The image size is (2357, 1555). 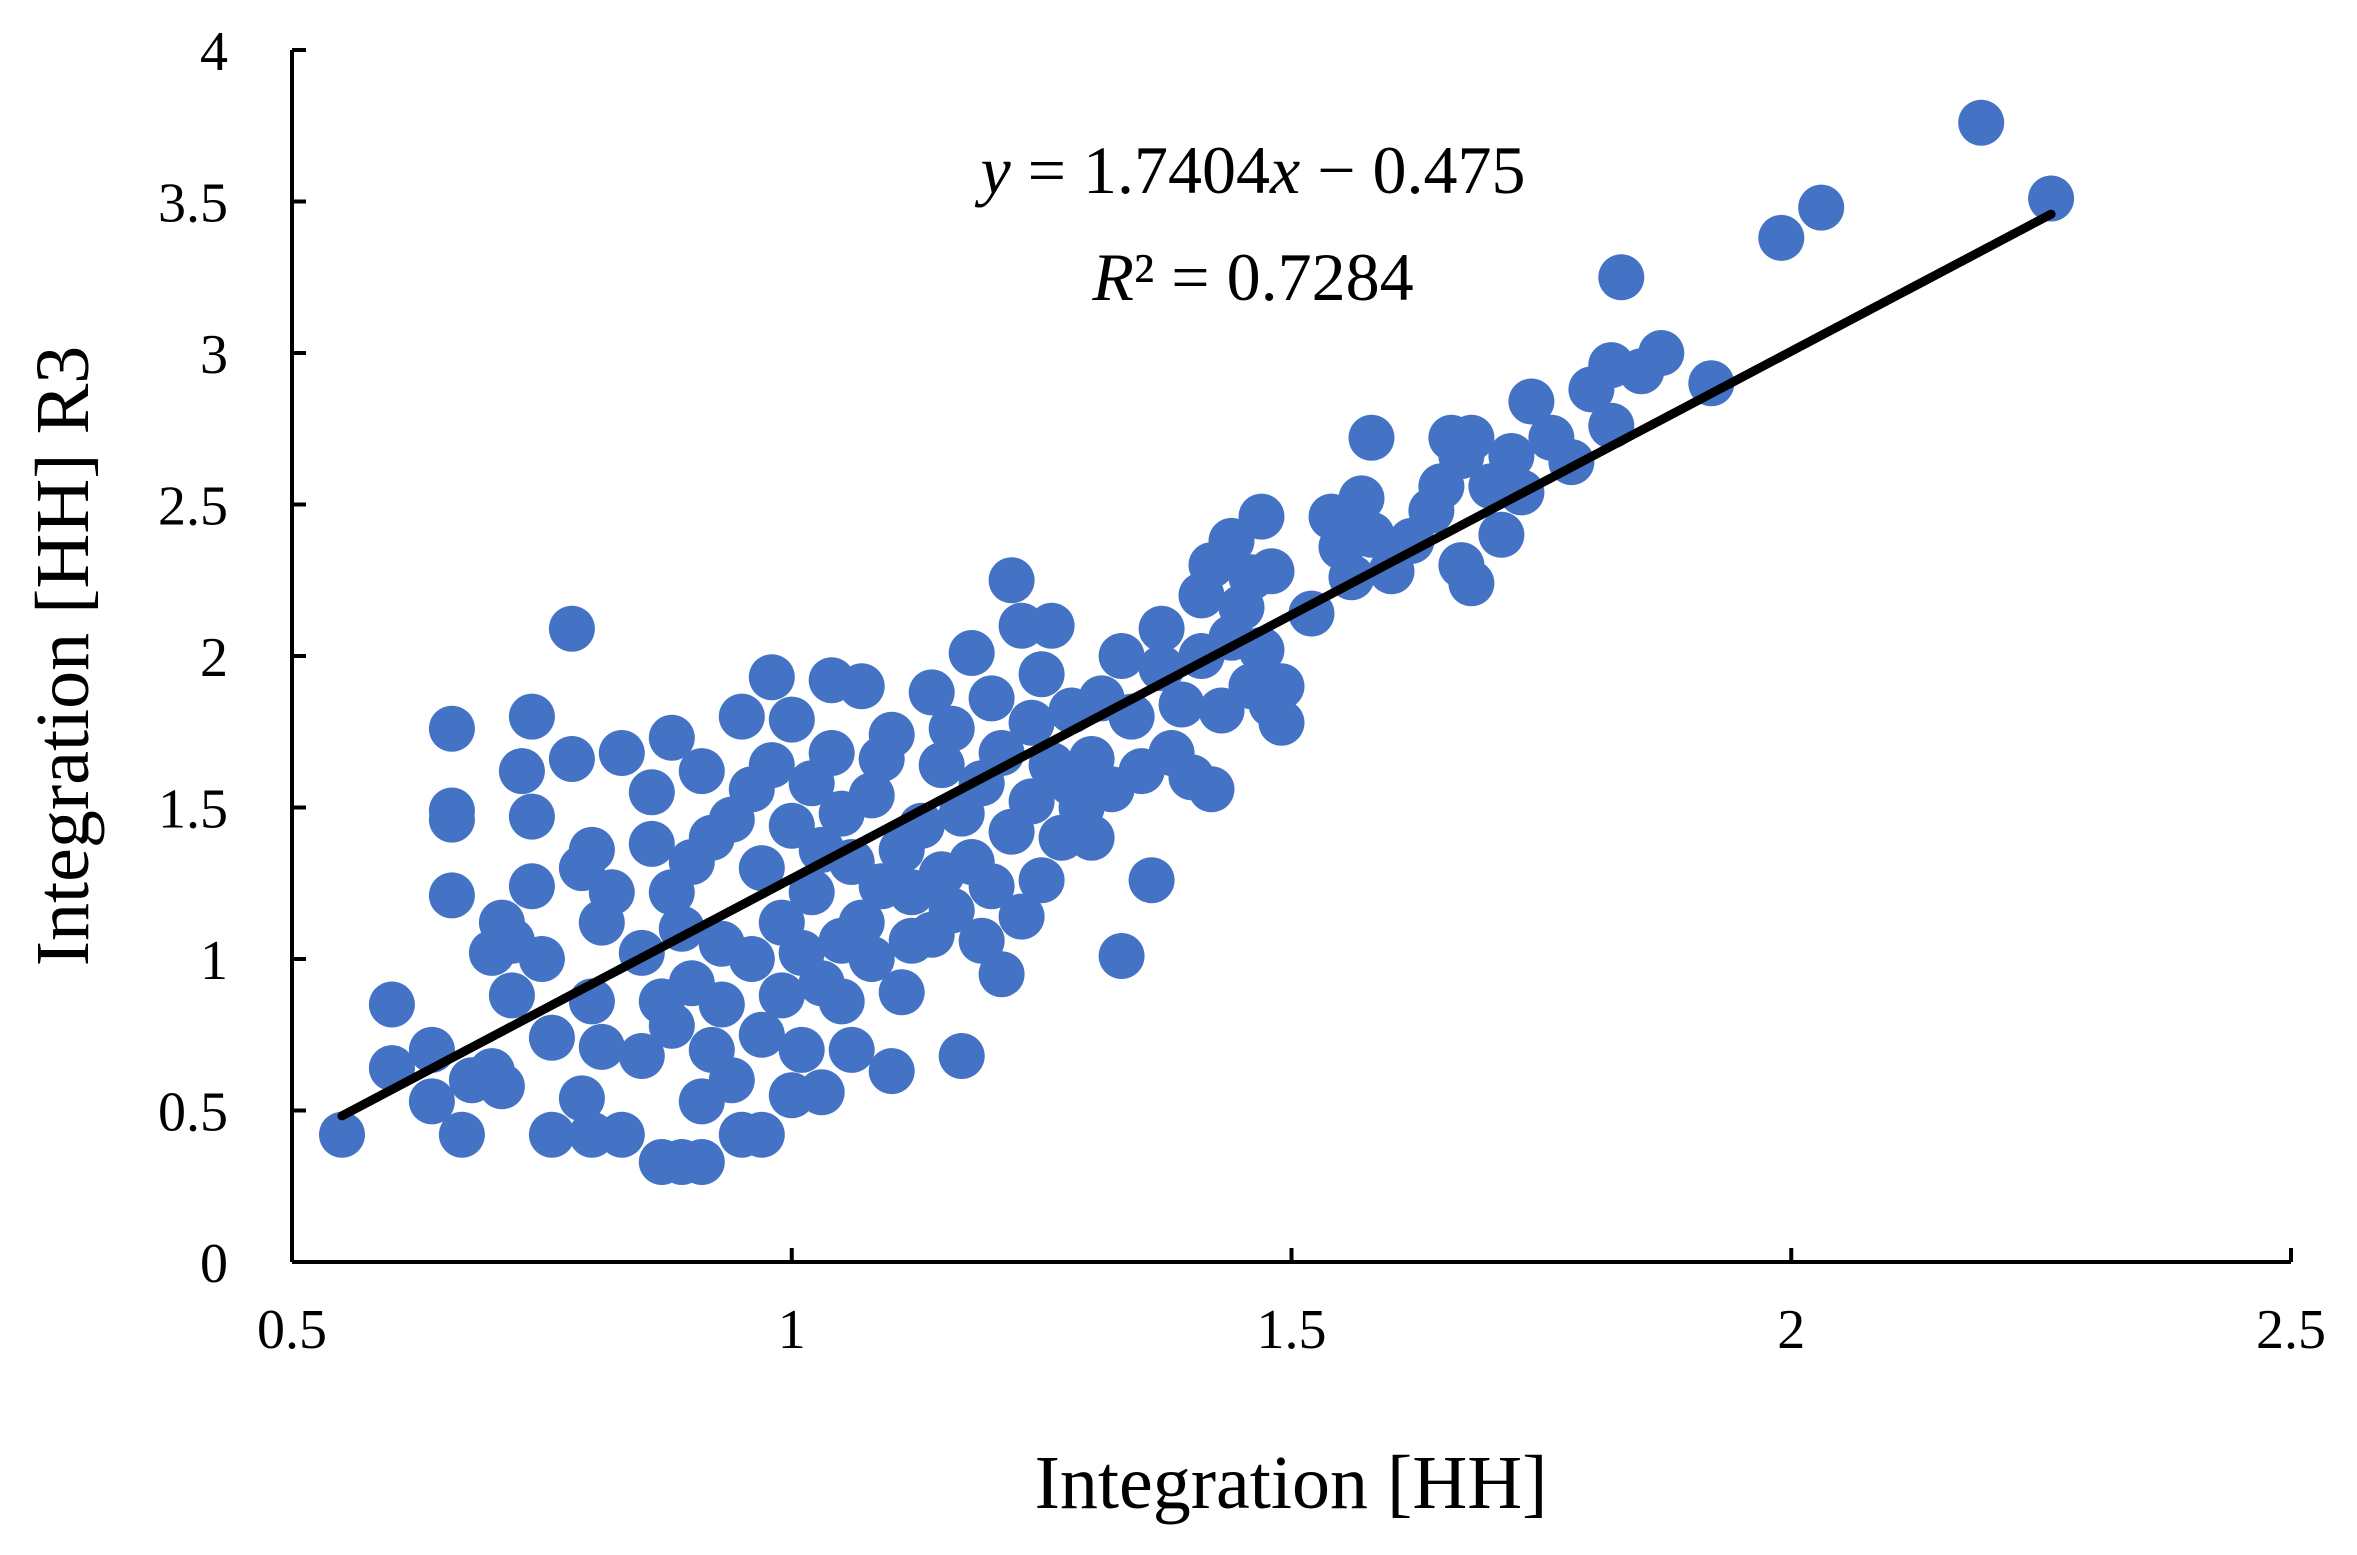 I want to click on y-tick-label: 0.5, so click(x=193, y=1113).